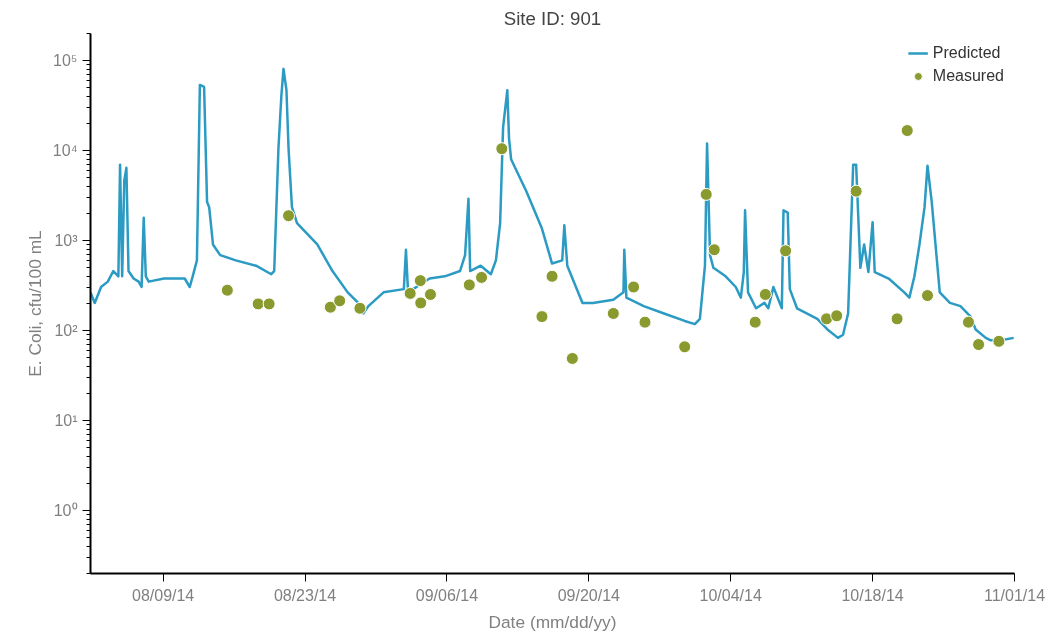  I want to click on x-axis-title: Date (mm/dd/yy), so click(552, 621).